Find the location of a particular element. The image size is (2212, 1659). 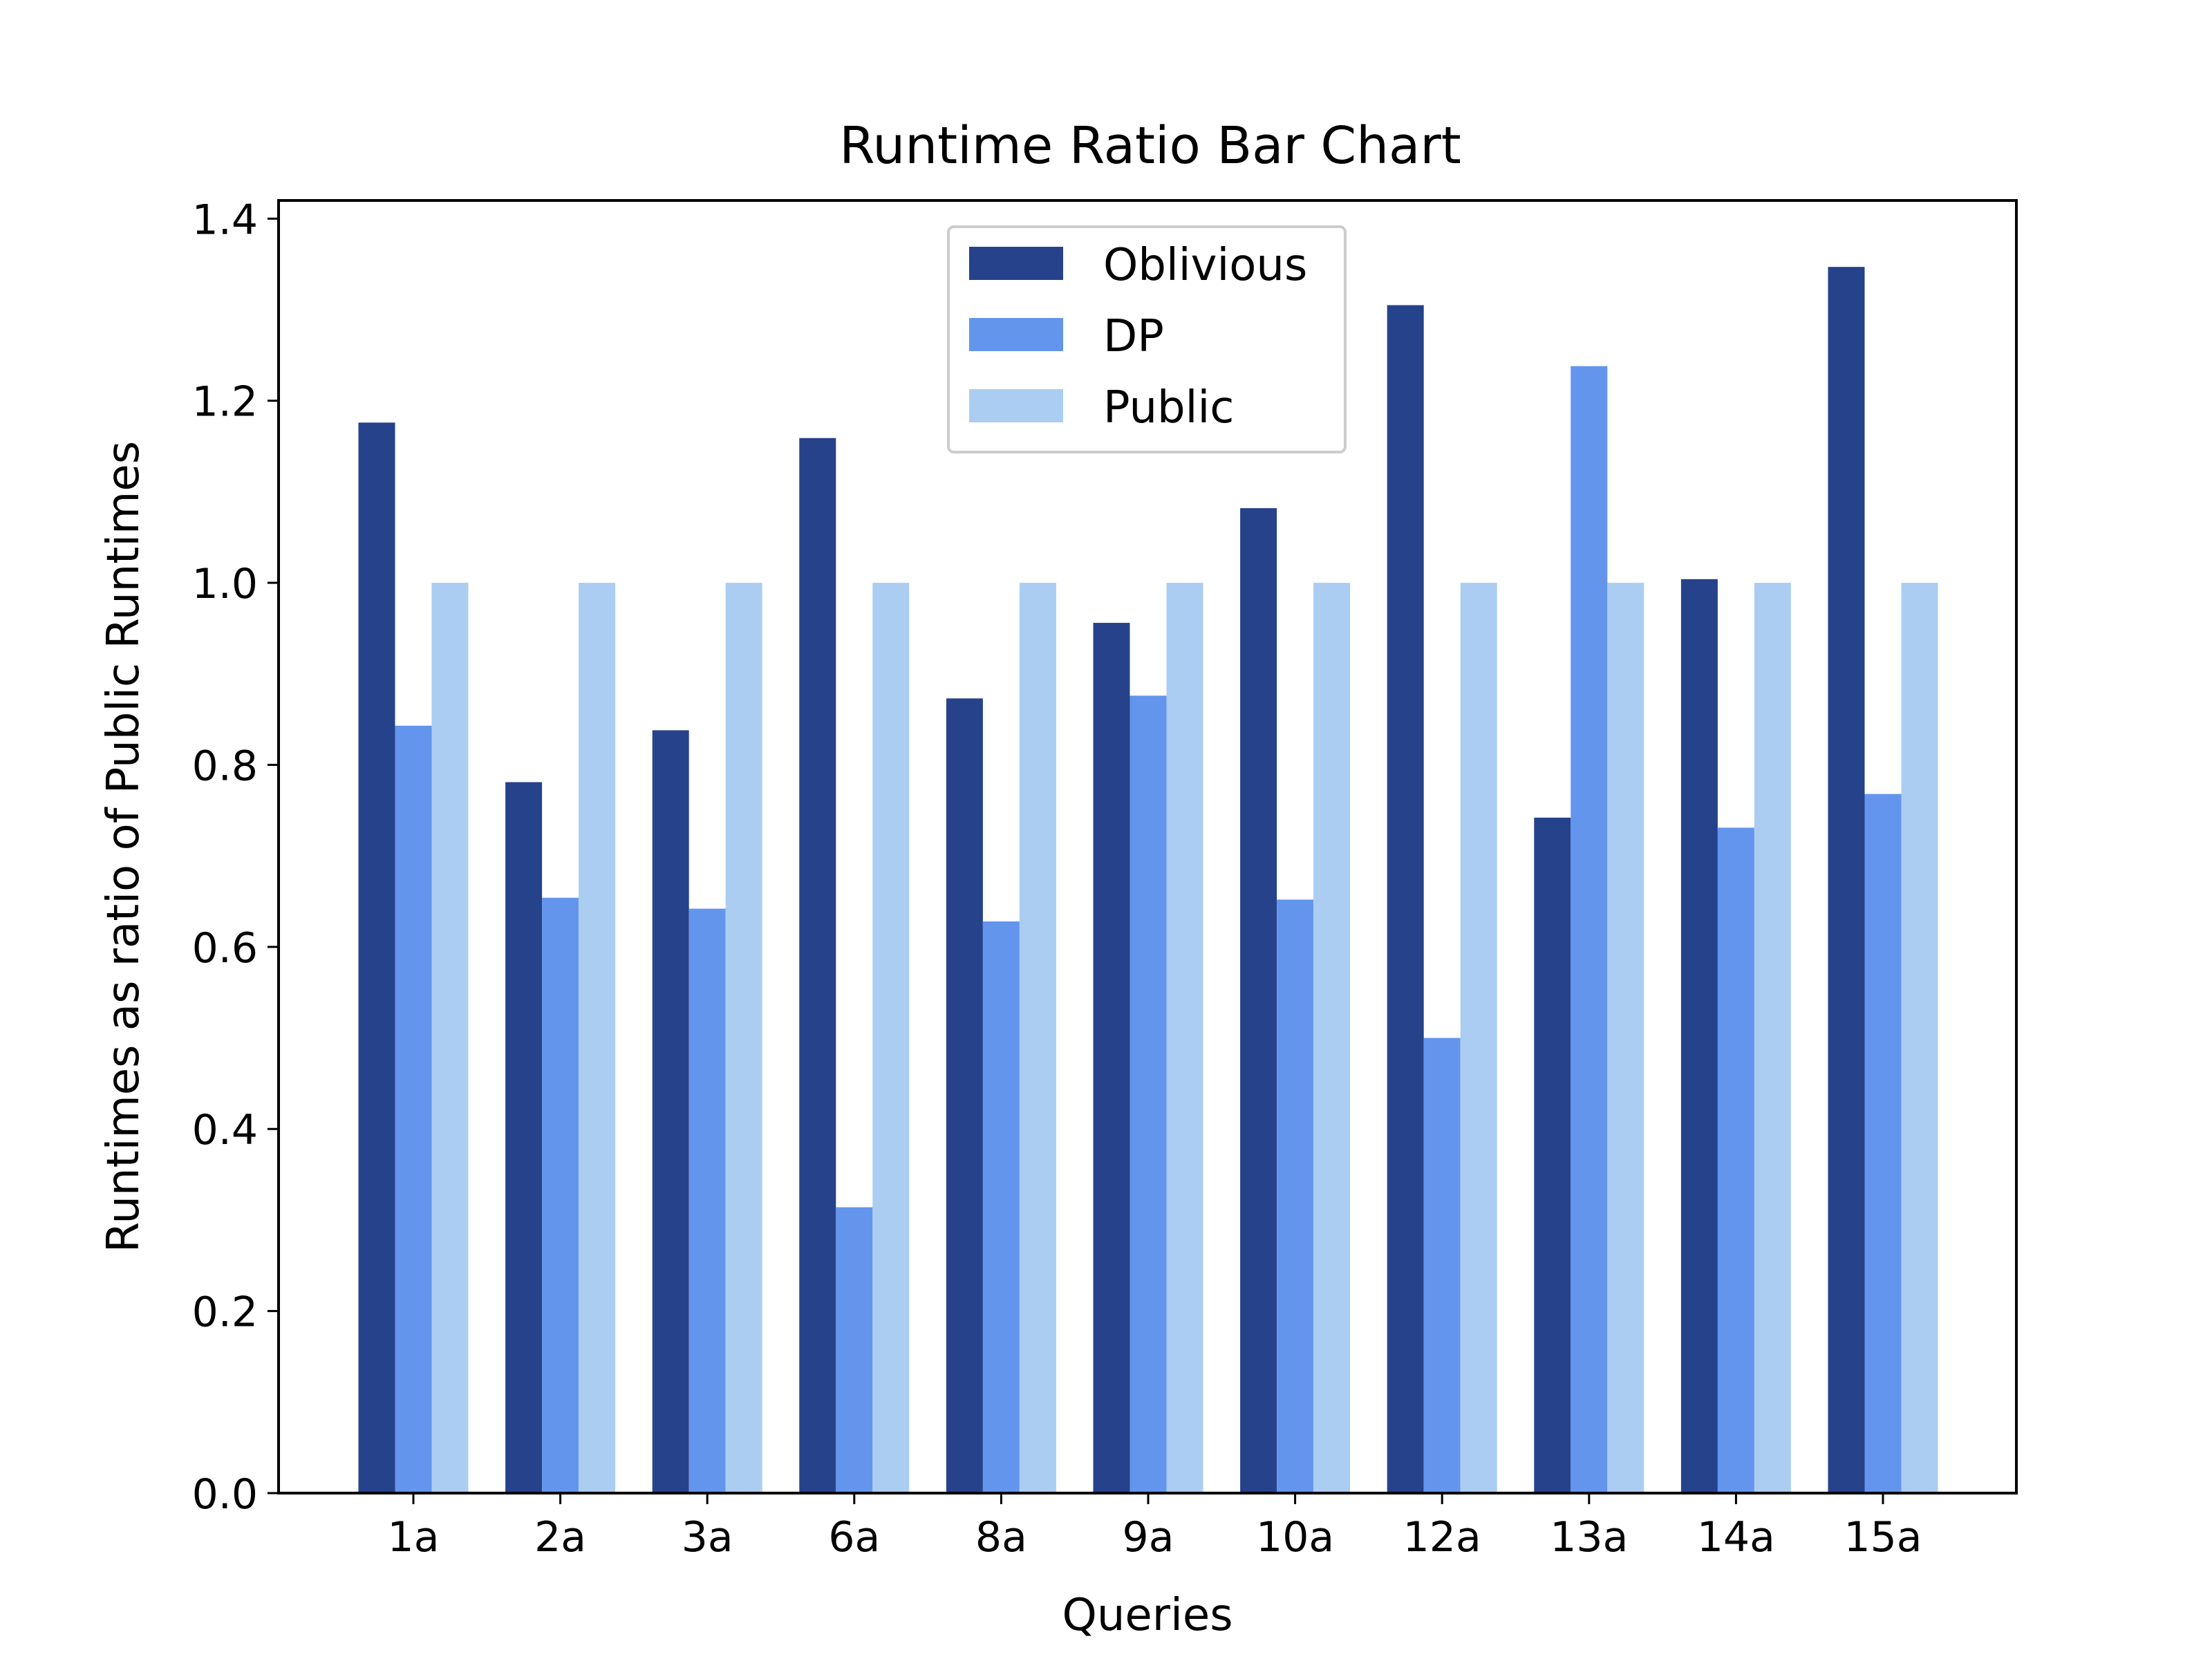

bar-public-15a is located at coordinates (1919, 1038).